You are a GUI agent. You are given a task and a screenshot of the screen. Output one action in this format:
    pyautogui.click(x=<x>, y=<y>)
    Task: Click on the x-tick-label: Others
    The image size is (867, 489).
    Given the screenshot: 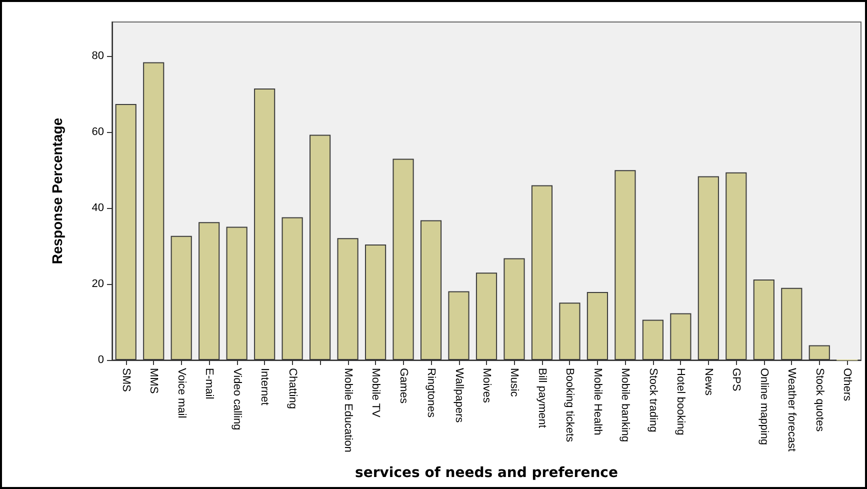 What is the action you would take?
    pyautogui.click(x=847, y=385)
    